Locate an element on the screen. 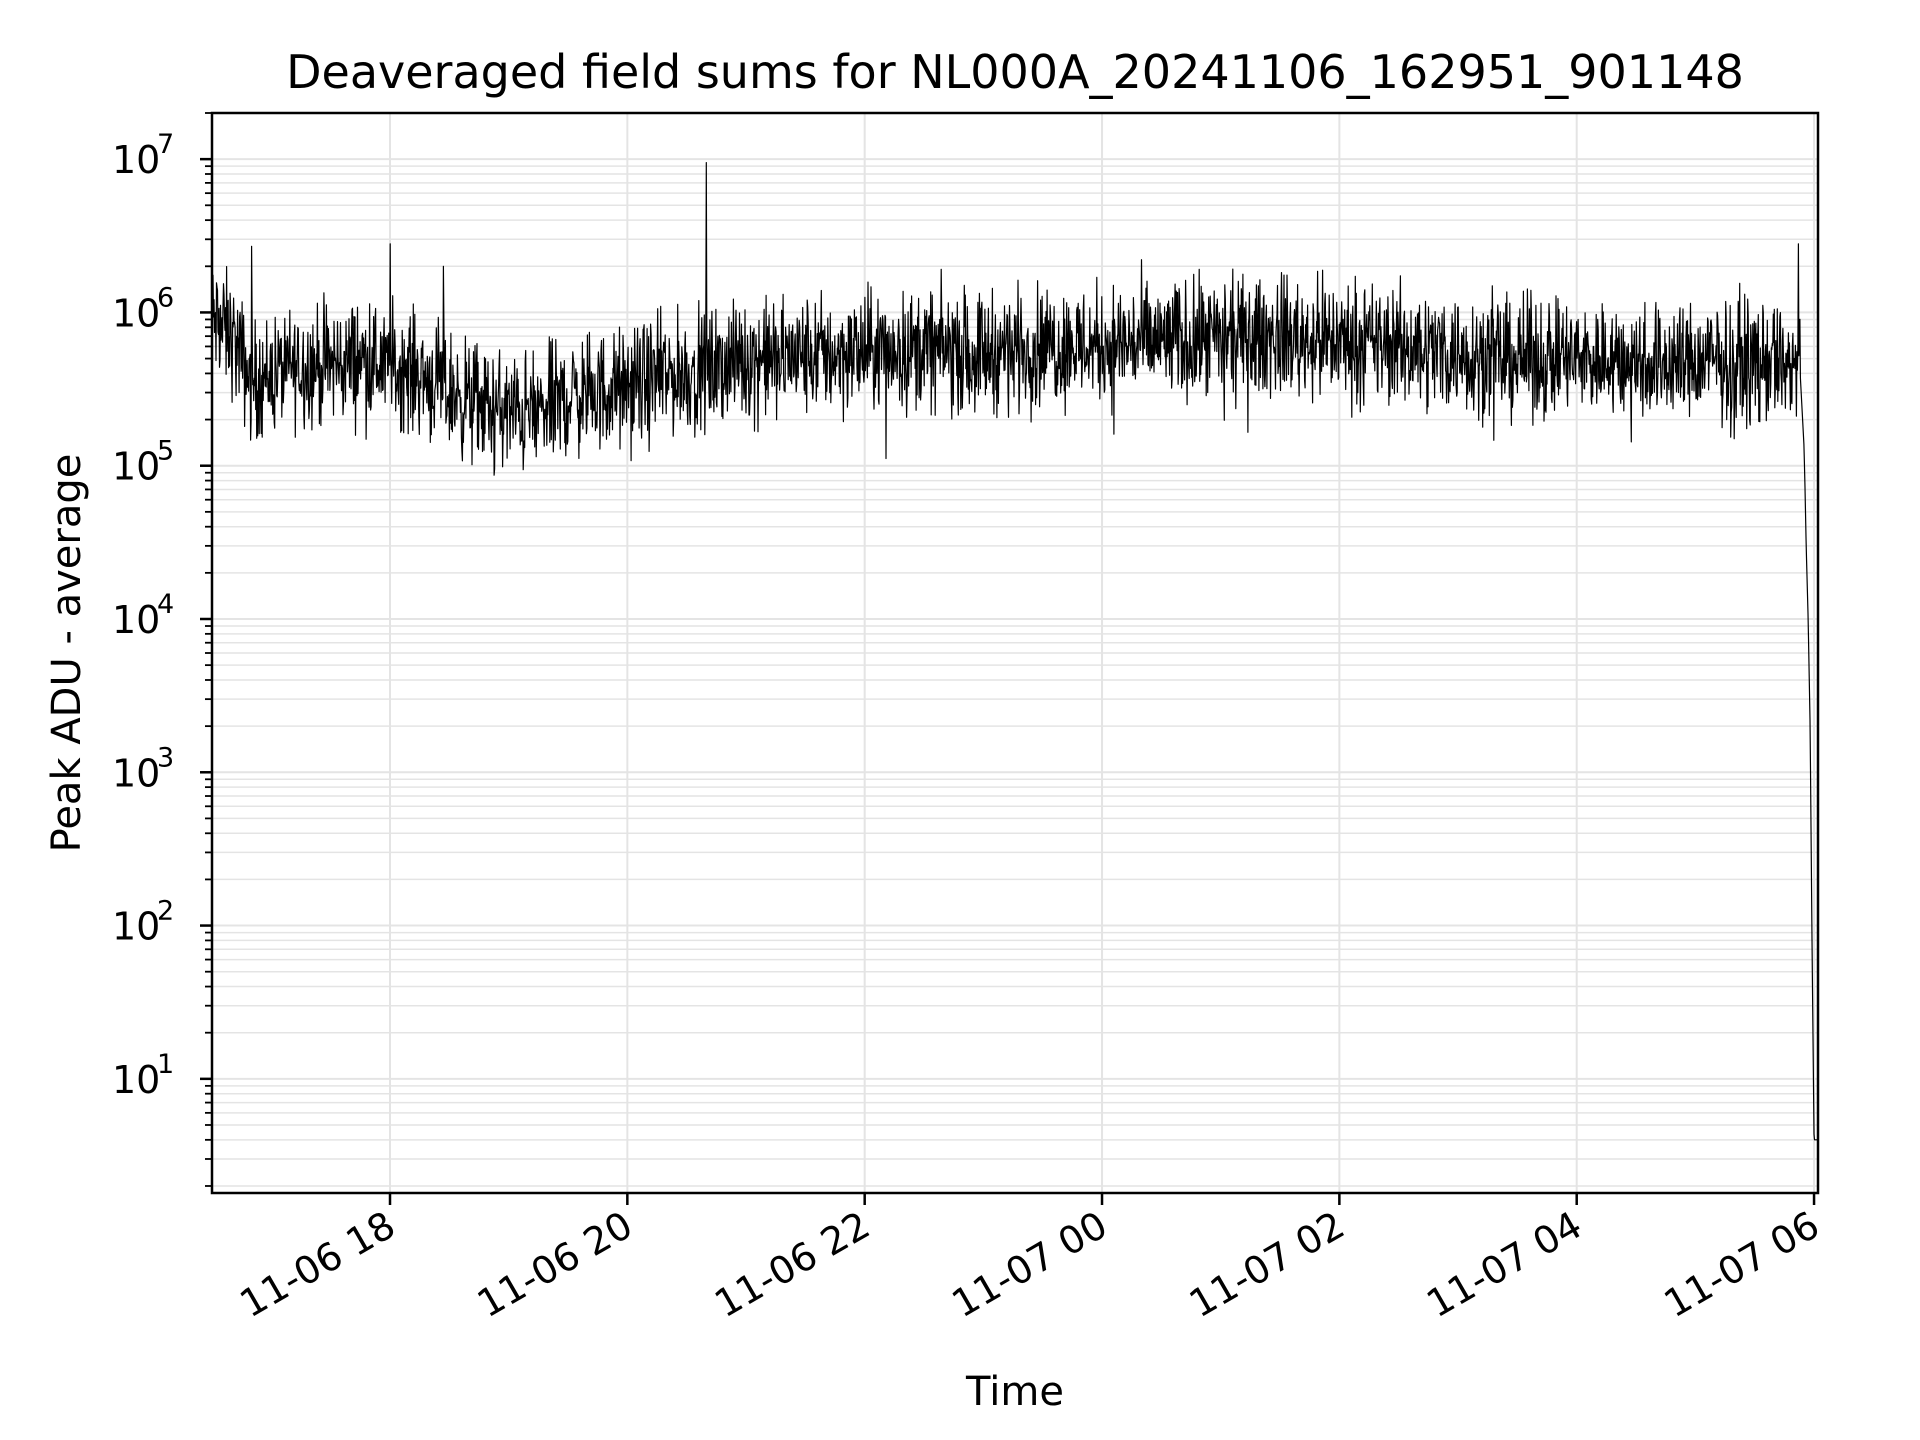 The image size is (1920, 1440). y-tick-label: 10⁵ is located at coordinates (143, 462).